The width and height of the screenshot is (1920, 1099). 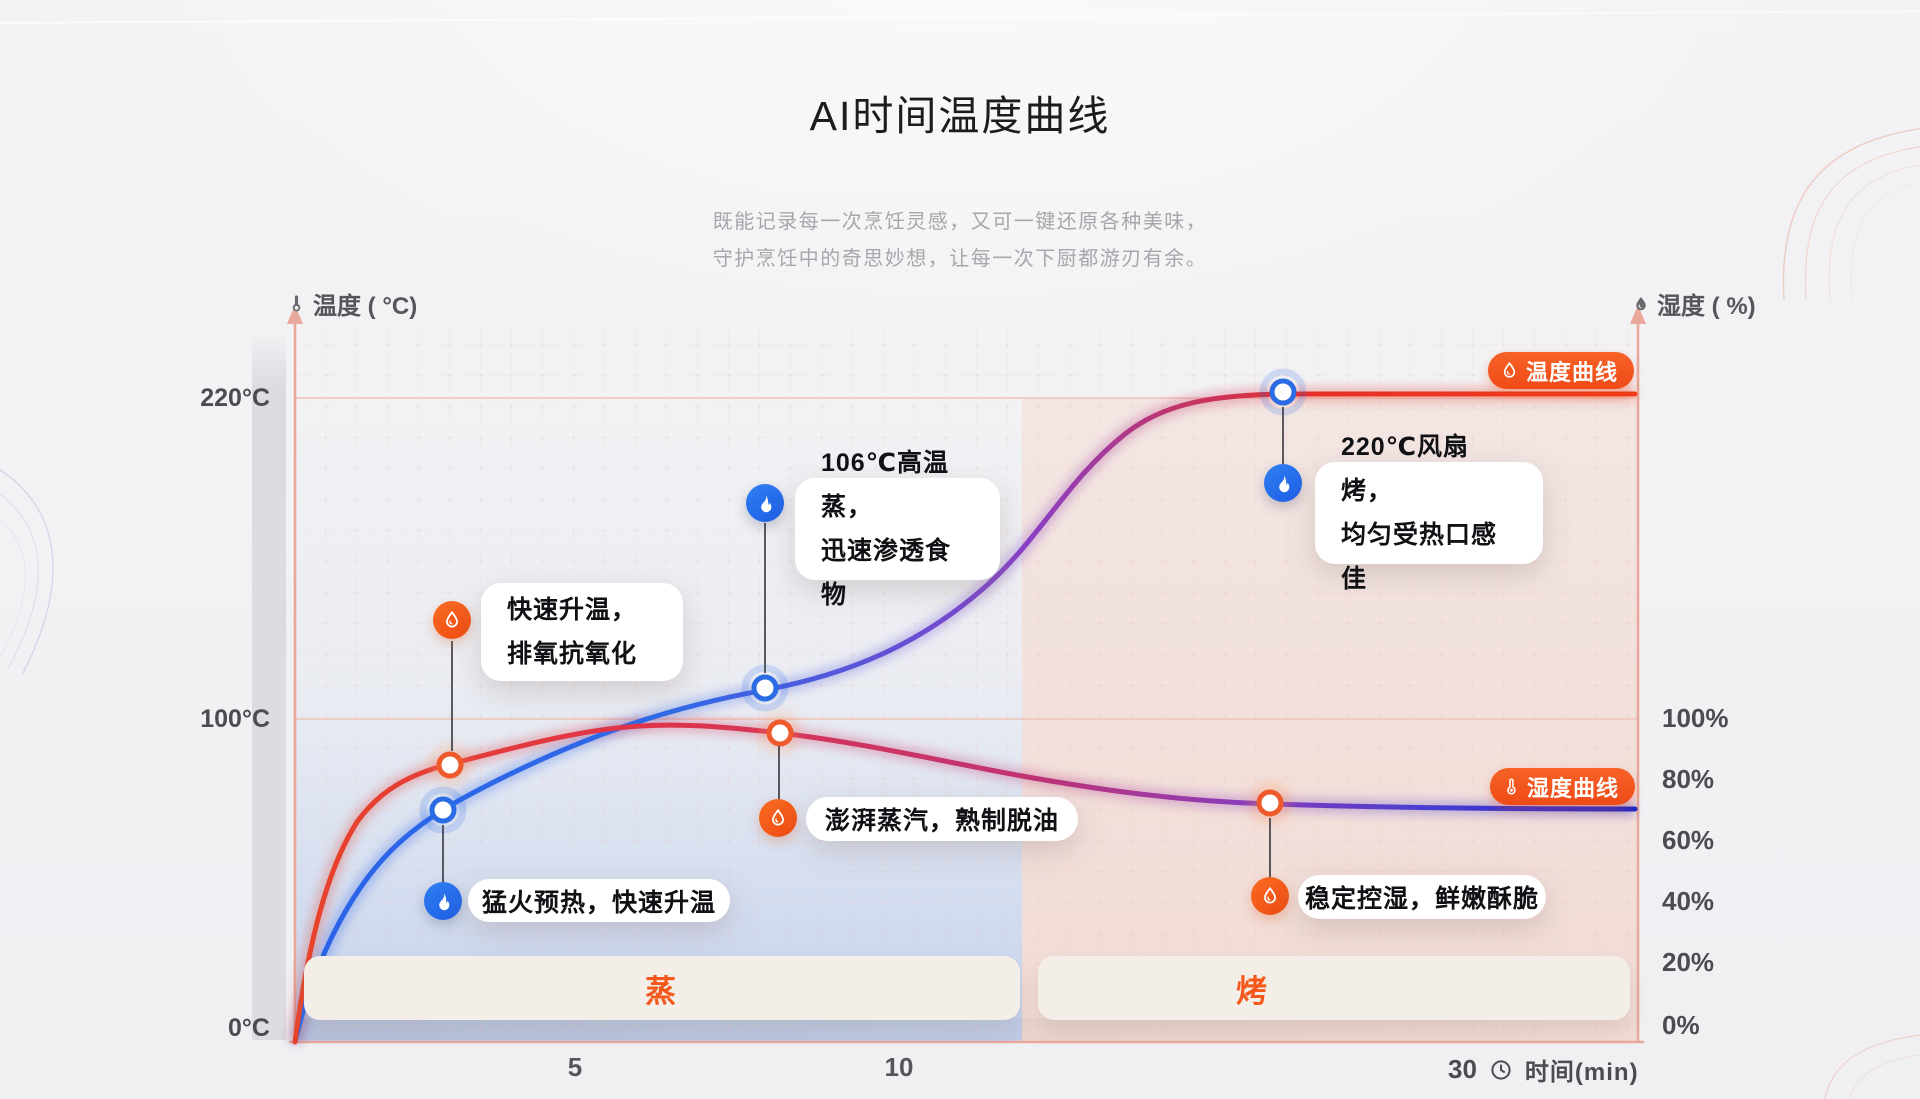 I want to click on callout-preheat: 猛火预热，快速升温, so click(x=599, y=900).